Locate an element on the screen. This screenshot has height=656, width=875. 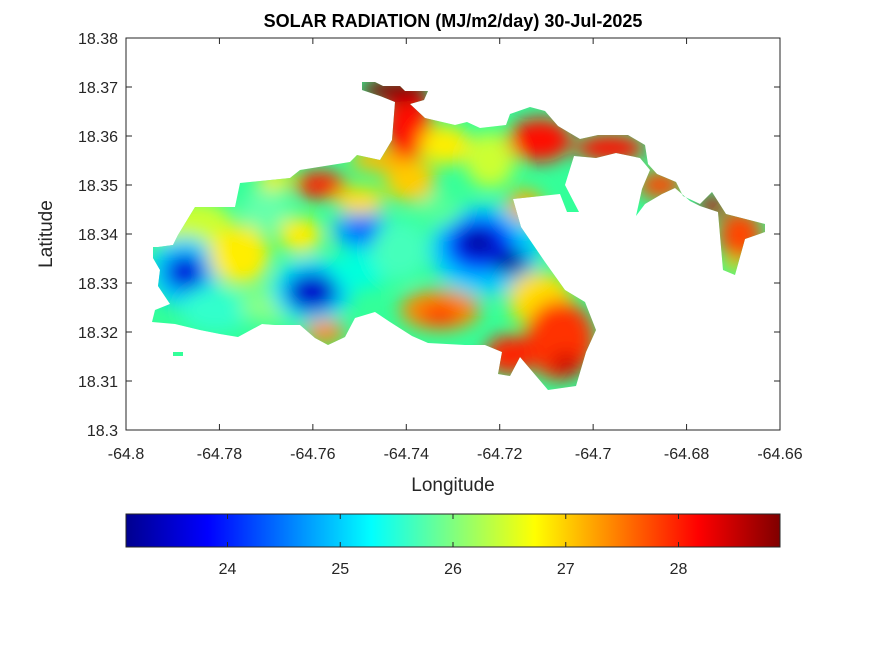
colorbar: 24 25 26 27 28 is located at coordinates (453, 545).